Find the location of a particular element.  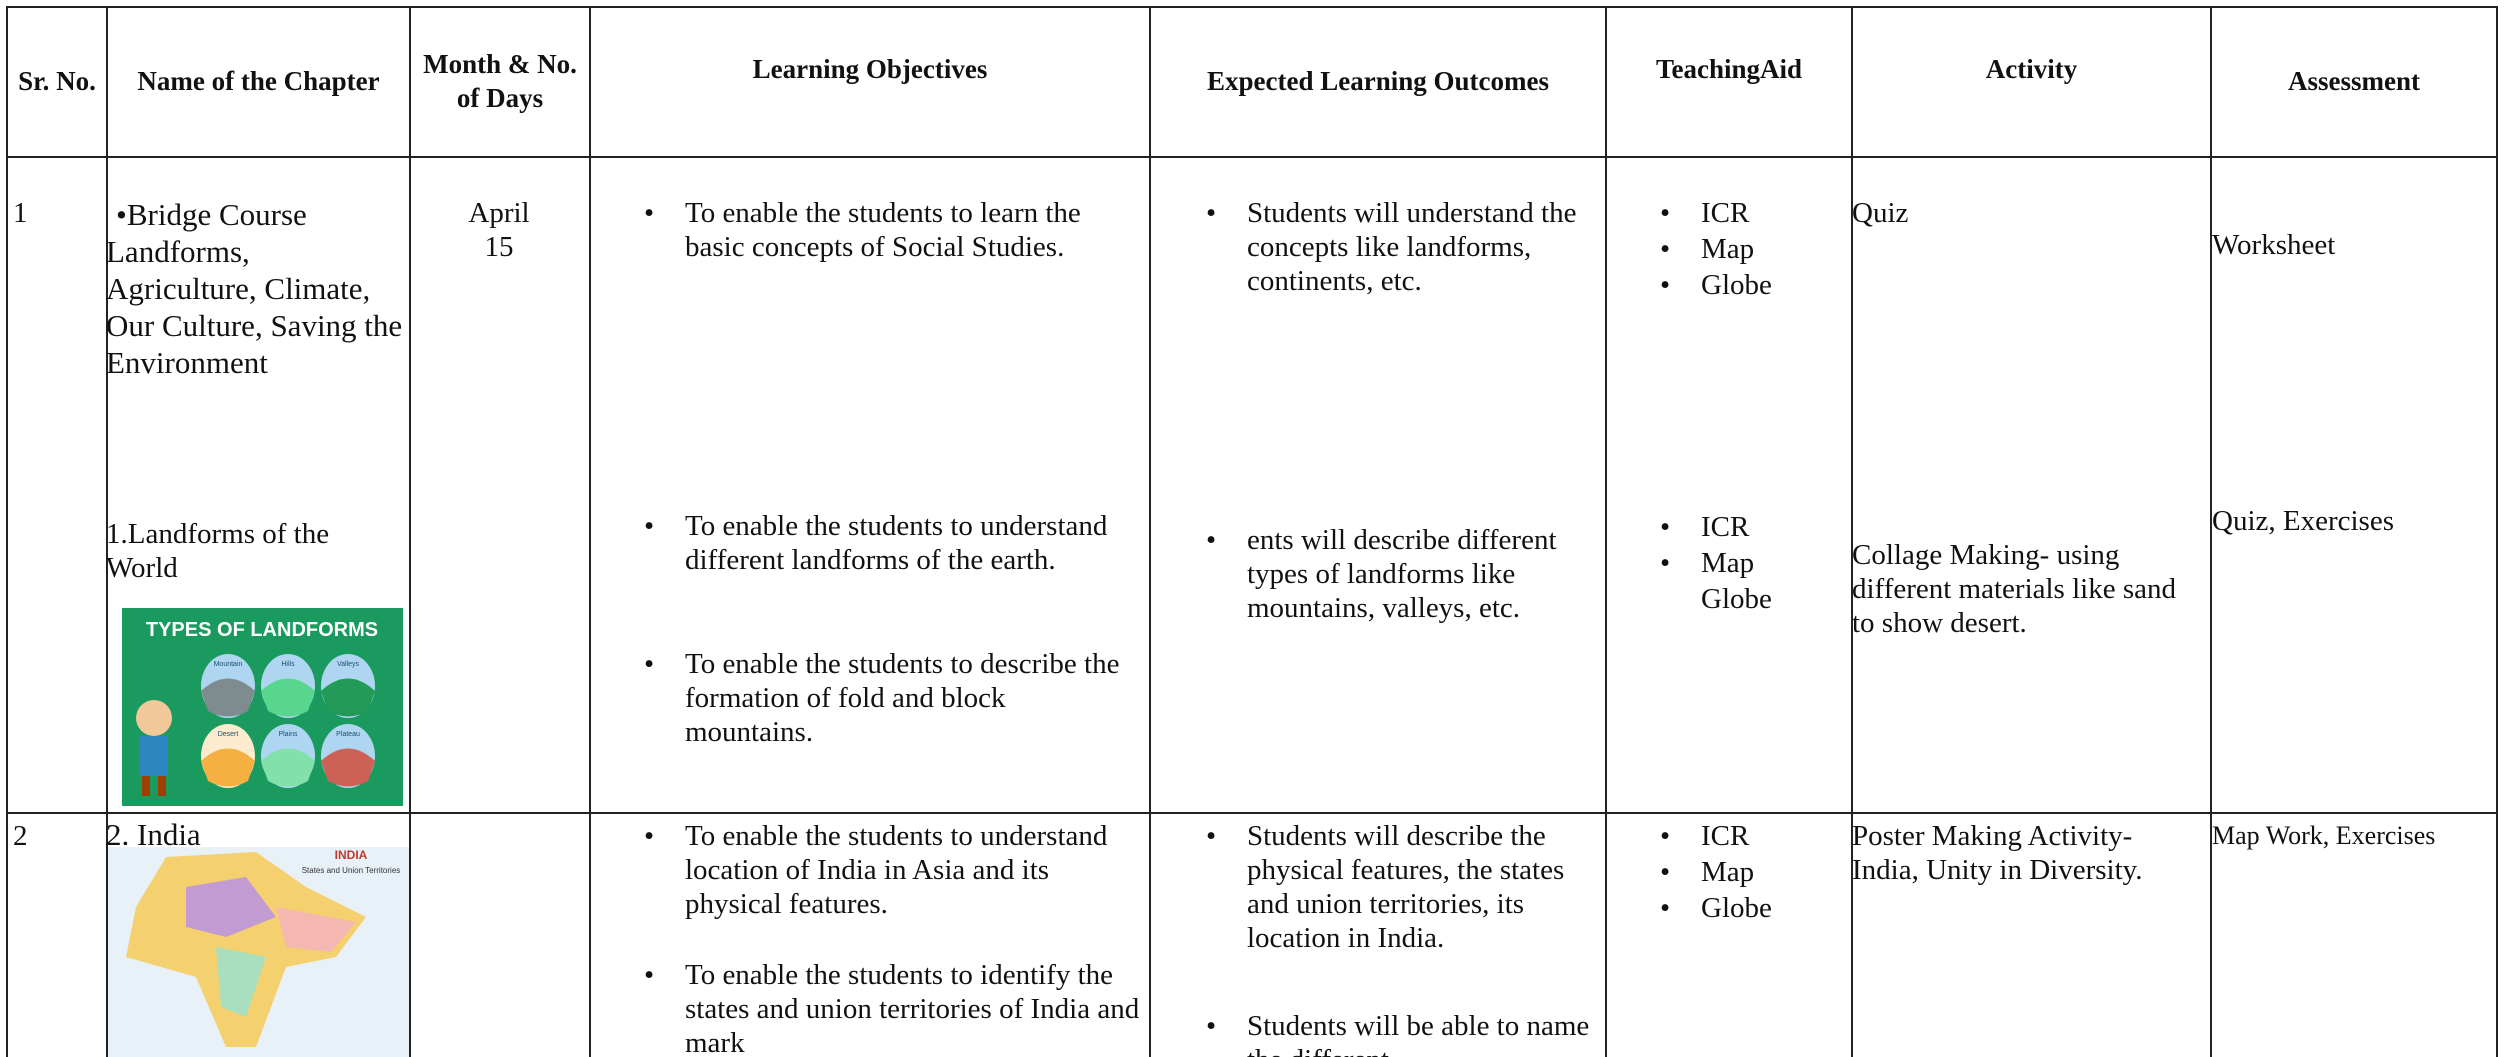

column-header: Expected Learning Outcomes is located at coordinates (1378, 81).